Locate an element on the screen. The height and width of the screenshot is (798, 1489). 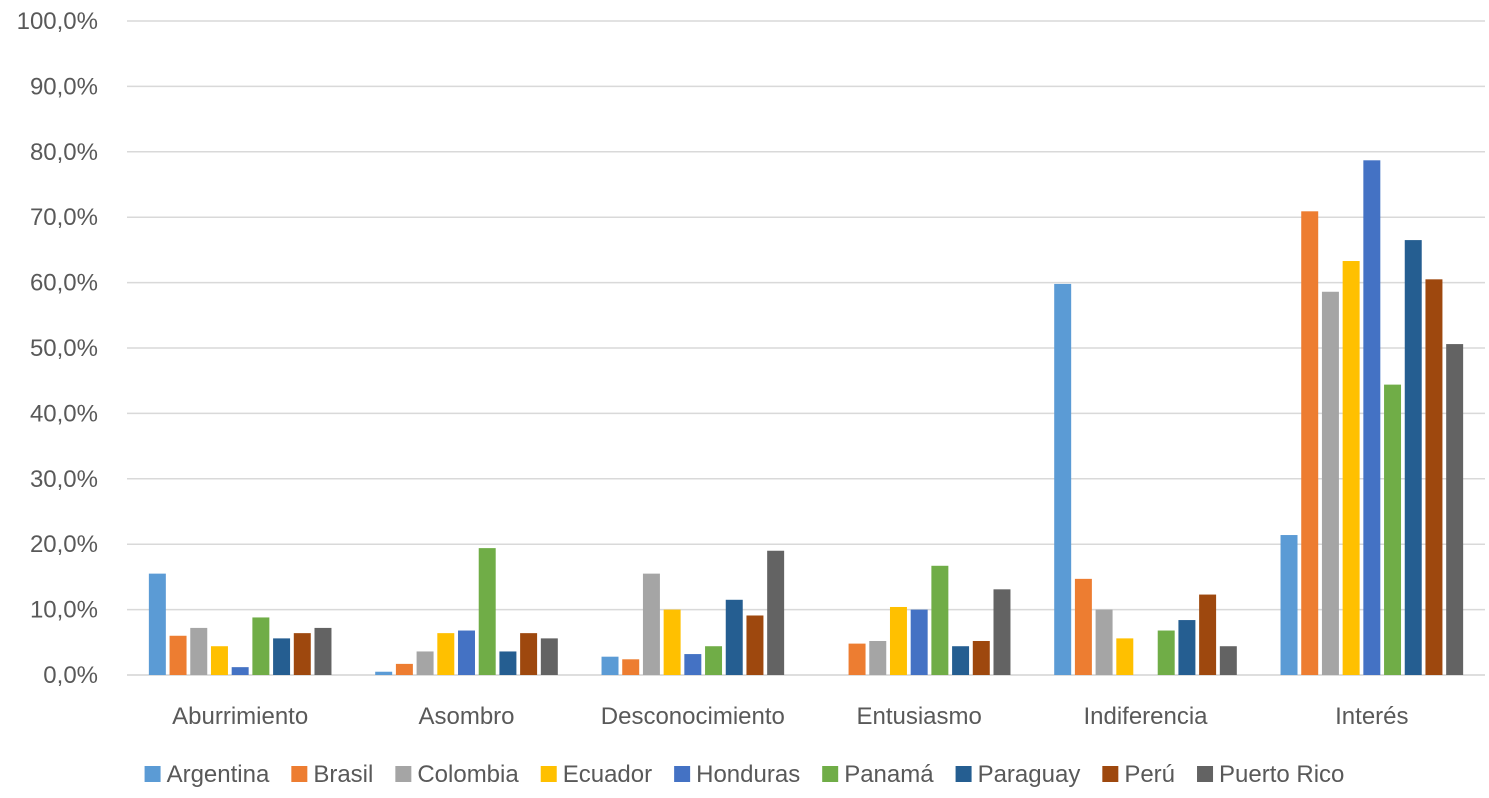
x-category-label: Asombro is located at coordinates (466, 716).